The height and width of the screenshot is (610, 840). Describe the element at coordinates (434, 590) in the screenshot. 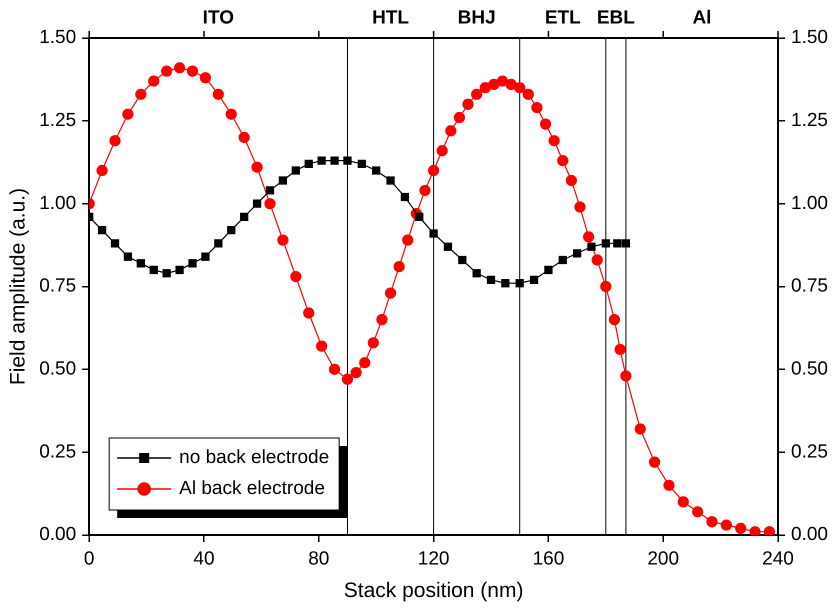

I see `x-axis-title: Stack position (nm)` at that location.